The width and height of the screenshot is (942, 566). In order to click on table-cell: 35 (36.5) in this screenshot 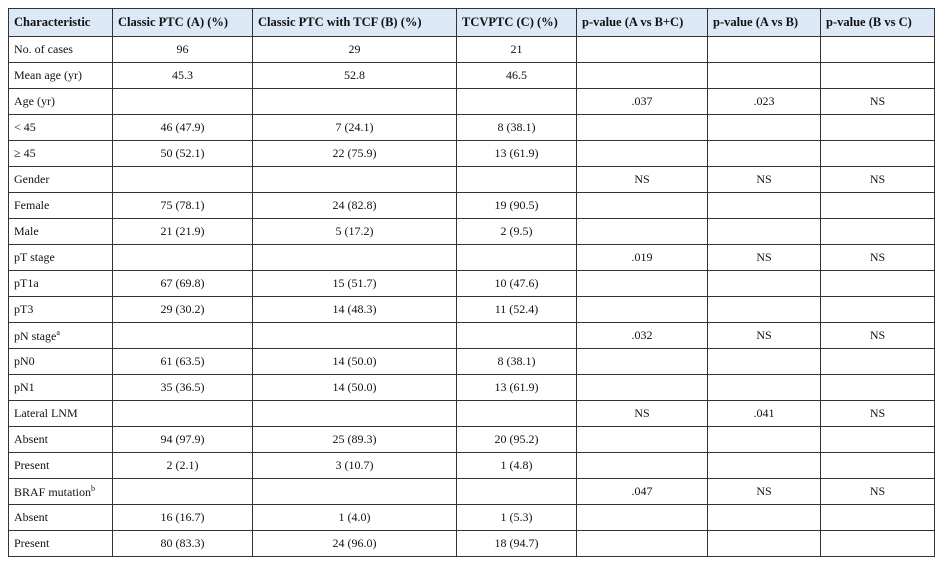, I will do `click(182, 387)`.